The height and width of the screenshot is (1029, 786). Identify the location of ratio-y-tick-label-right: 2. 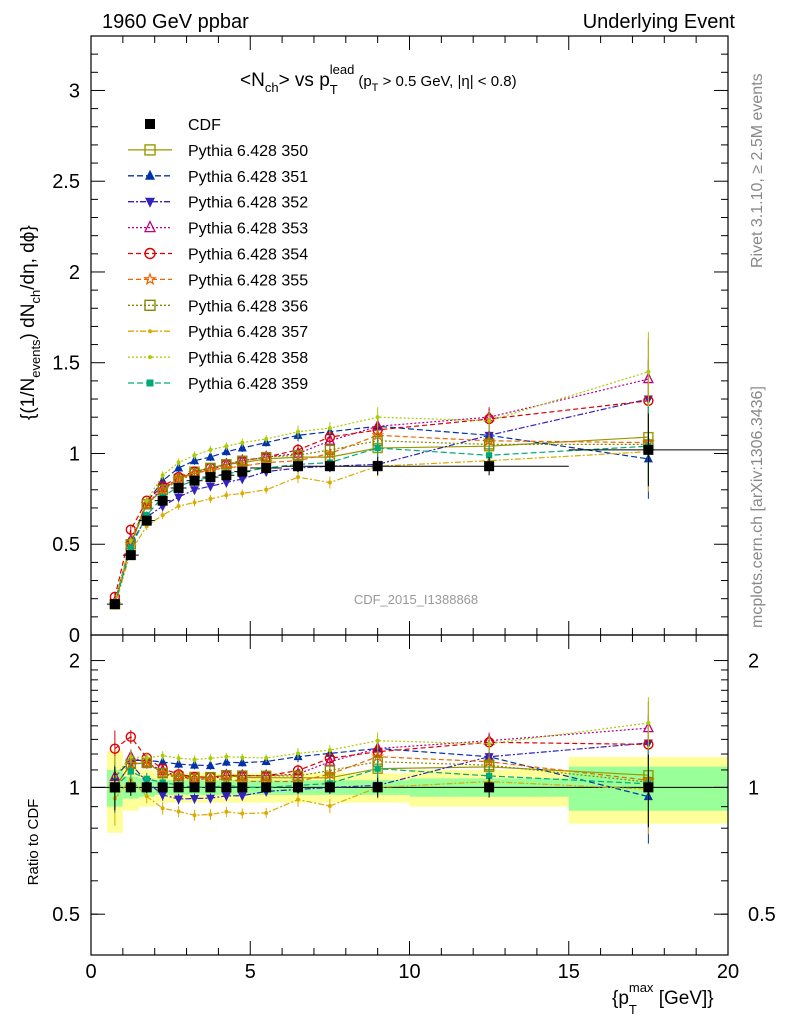
(753, 662).